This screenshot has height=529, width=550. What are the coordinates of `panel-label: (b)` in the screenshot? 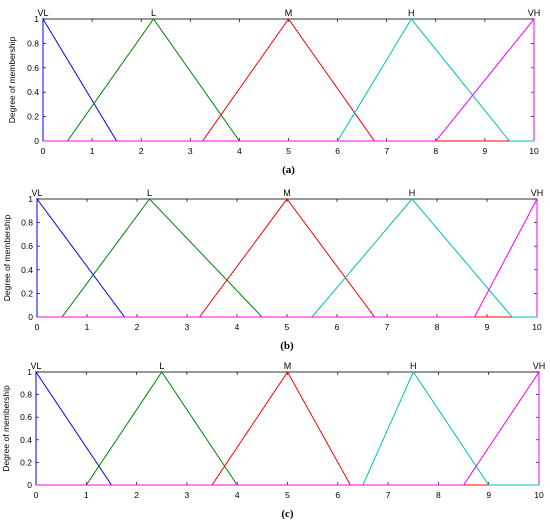 It's located at (287, 346).